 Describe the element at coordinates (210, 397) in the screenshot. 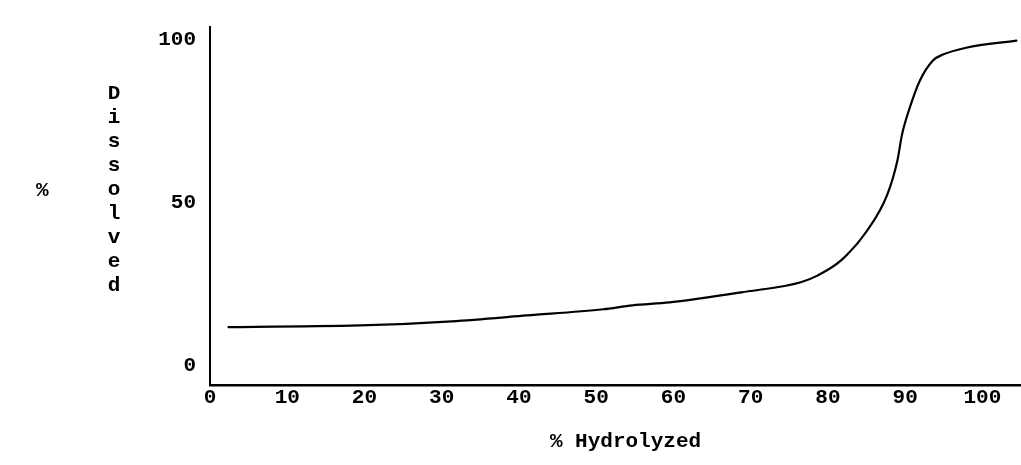

I see `x-tick-label: 0` at that location.